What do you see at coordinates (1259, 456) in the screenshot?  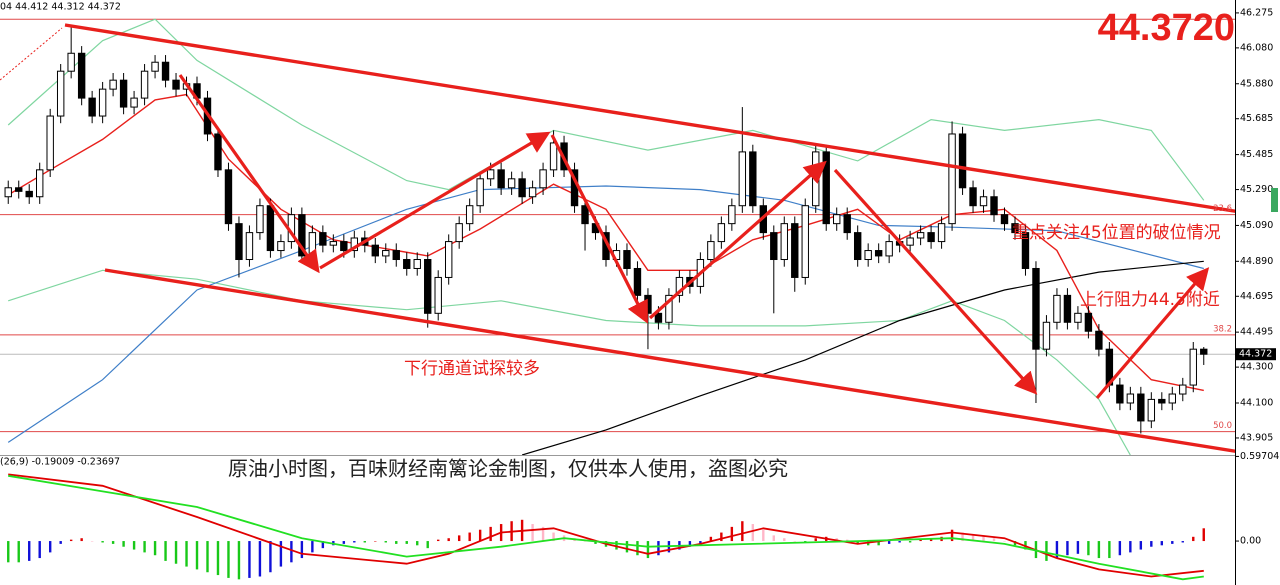 I see `macd-tick-label: 0.59704` at bounding box center [1259, 456].